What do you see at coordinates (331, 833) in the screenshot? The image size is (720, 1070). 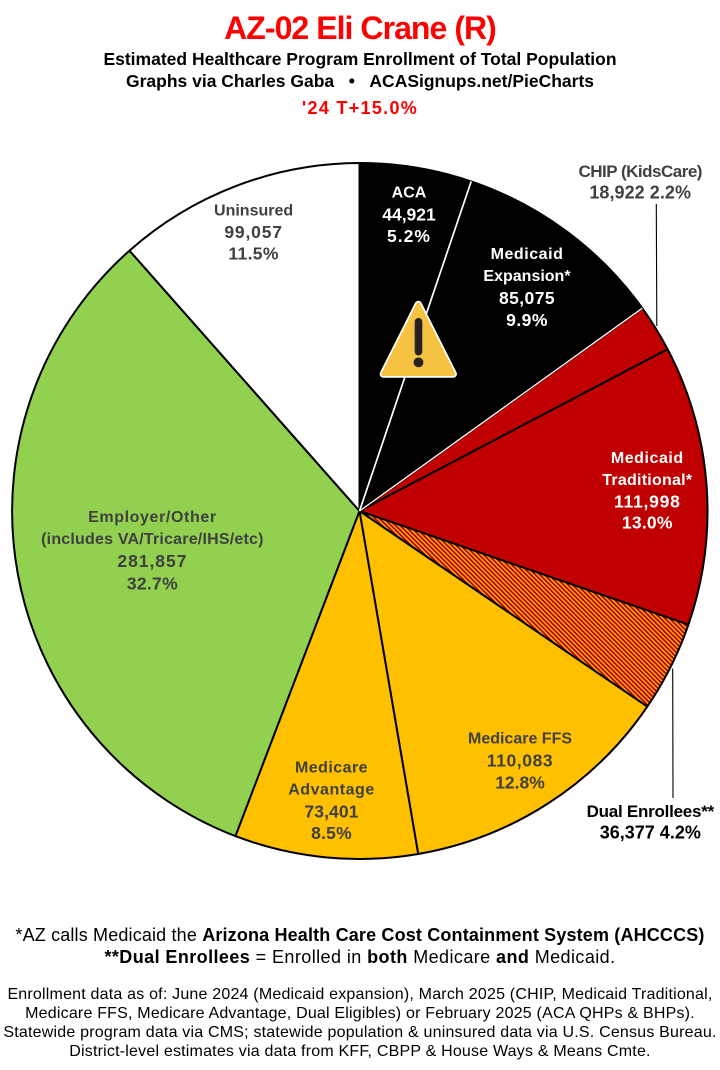 I see `svg-text: 8.5%` at bounding box center [331, 833].